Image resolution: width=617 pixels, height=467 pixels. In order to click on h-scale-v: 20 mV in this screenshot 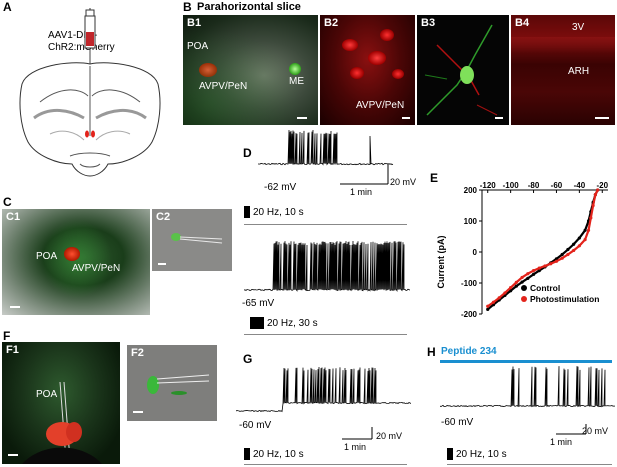, I will do `click(595, 431)`.